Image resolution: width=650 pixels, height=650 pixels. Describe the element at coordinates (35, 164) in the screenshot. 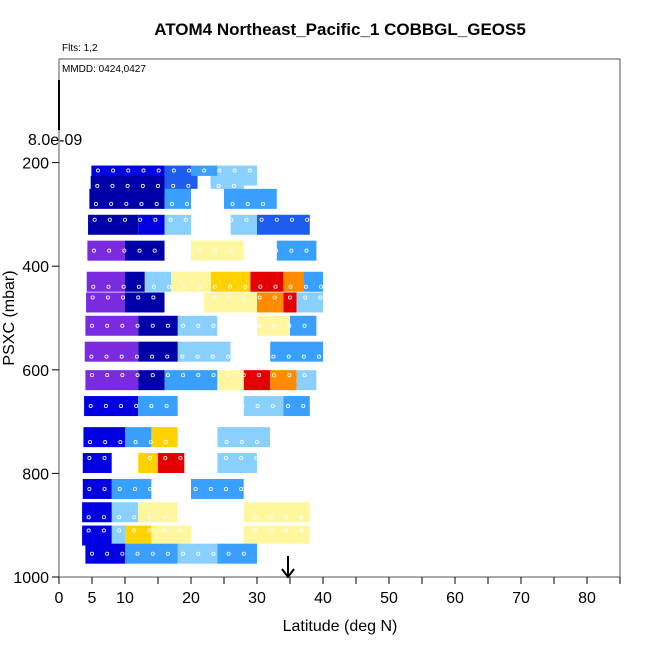

I see `y-tick-label: 200` at that location.